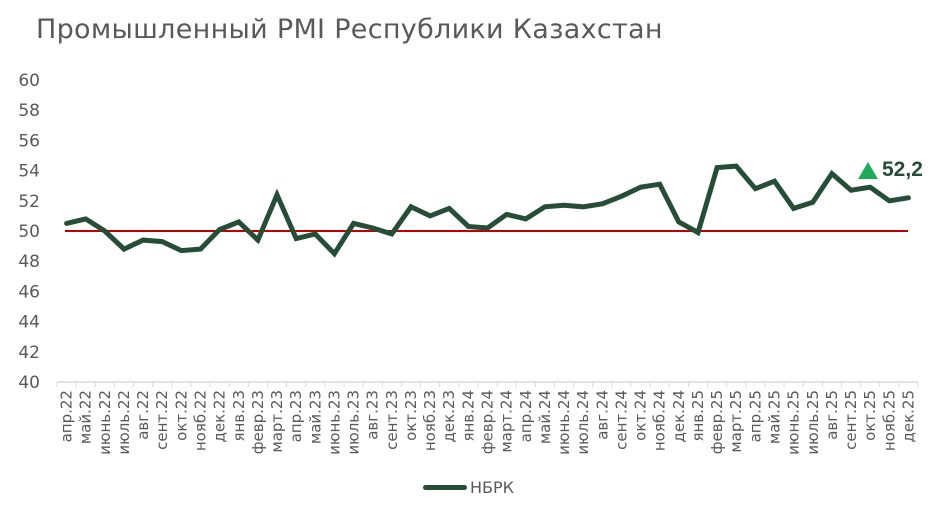 The width and height of the screenshot is (941, 519). What do you see at coordinates (105, 422) in the screenshot?
I see `x-tick-label: июнь.22` at bounding box center [105, 422].